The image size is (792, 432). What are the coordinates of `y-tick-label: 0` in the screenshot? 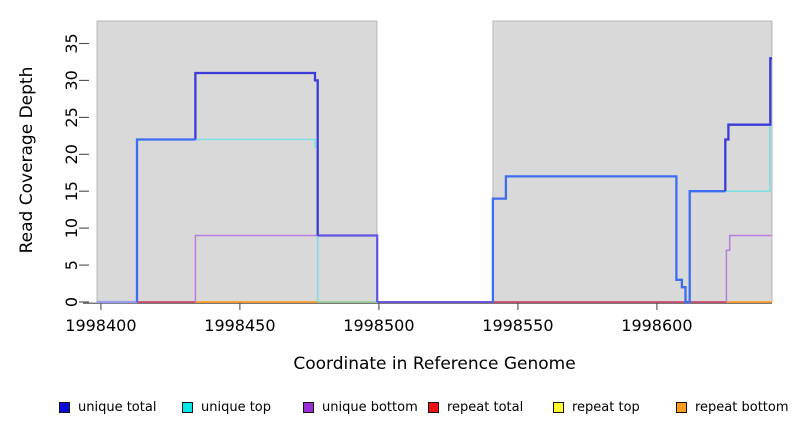 It's located at (71, 302).